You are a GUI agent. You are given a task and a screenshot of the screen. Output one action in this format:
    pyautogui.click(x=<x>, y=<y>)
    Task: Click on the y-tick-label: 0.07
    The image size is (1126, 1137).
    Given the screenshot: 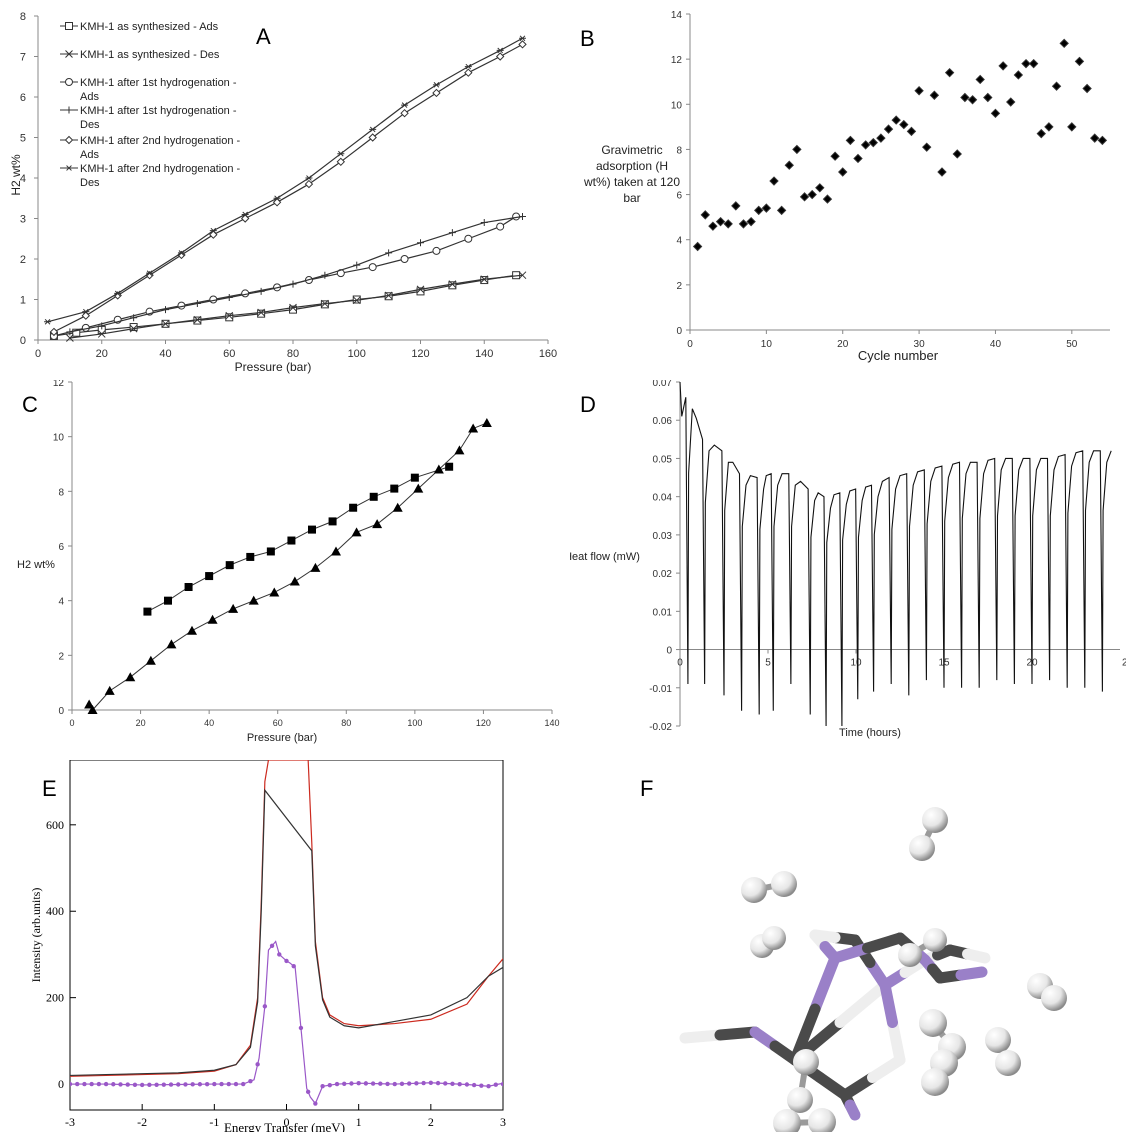 What is the action you would take?
    pyautogui.click(x=663, y=384)
    